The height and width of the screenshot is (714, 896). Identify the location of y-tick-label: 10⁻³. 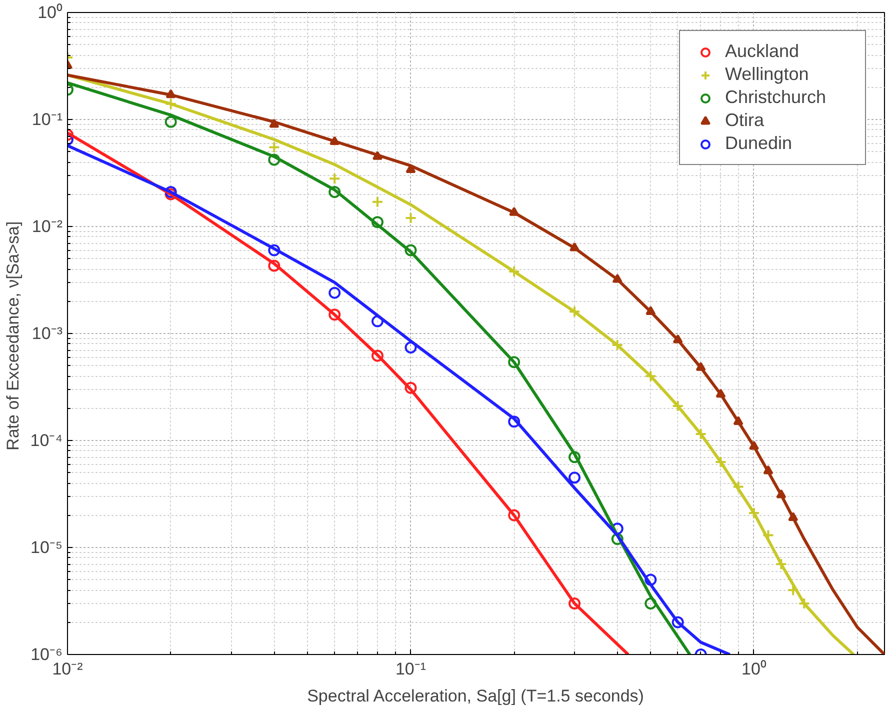
(47, 333).